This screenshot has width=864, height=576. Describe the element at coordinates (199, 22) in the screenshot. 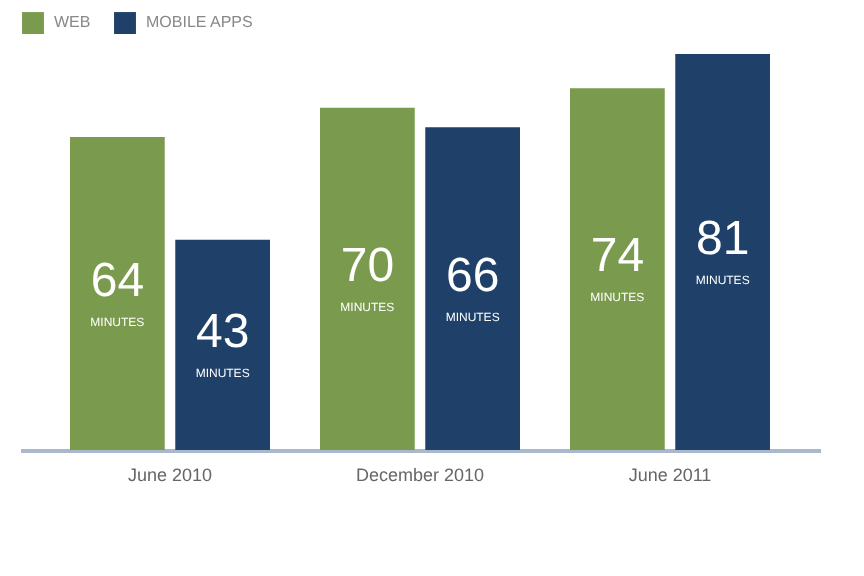

I see `legend-label: MOBILE APPS` at that location.